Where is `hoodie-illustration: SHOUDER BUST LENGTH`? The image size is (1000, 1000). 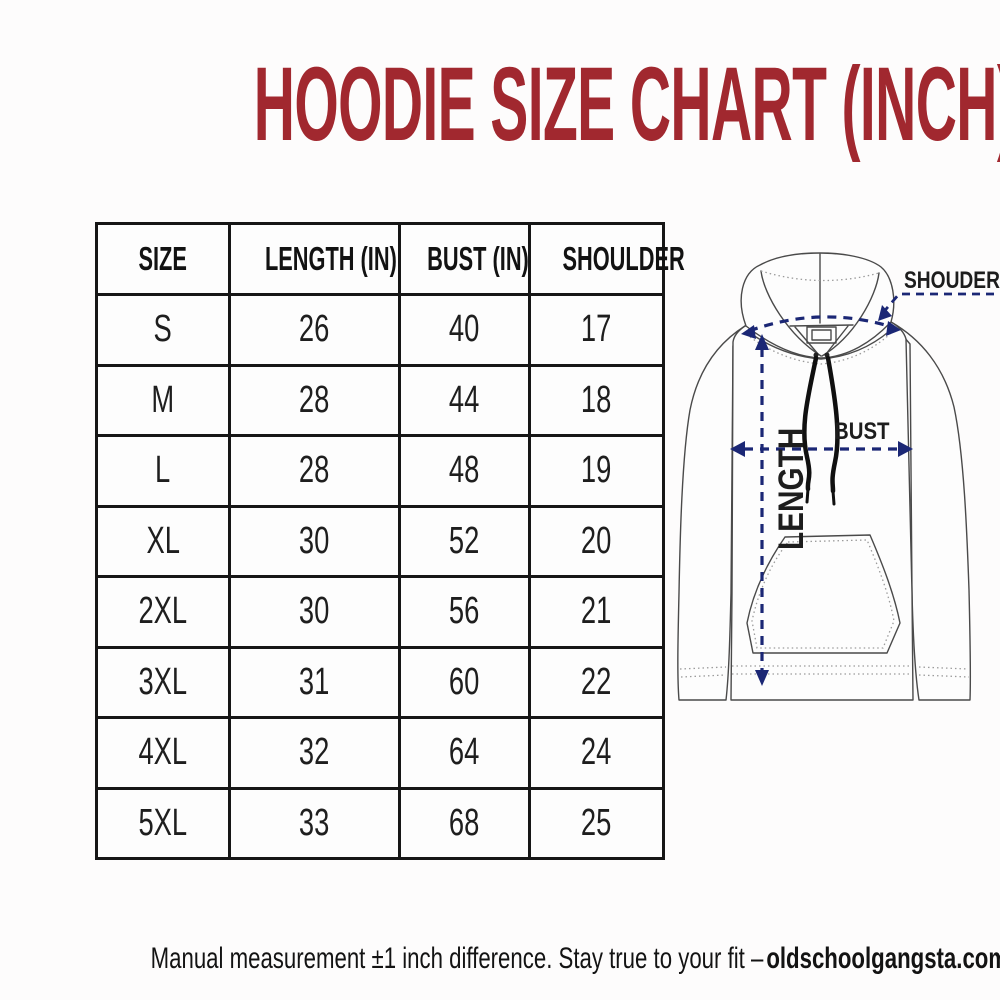 hoodie-illustration: SHOUDER BUST LENGTH is located at coordinates (838, 476).